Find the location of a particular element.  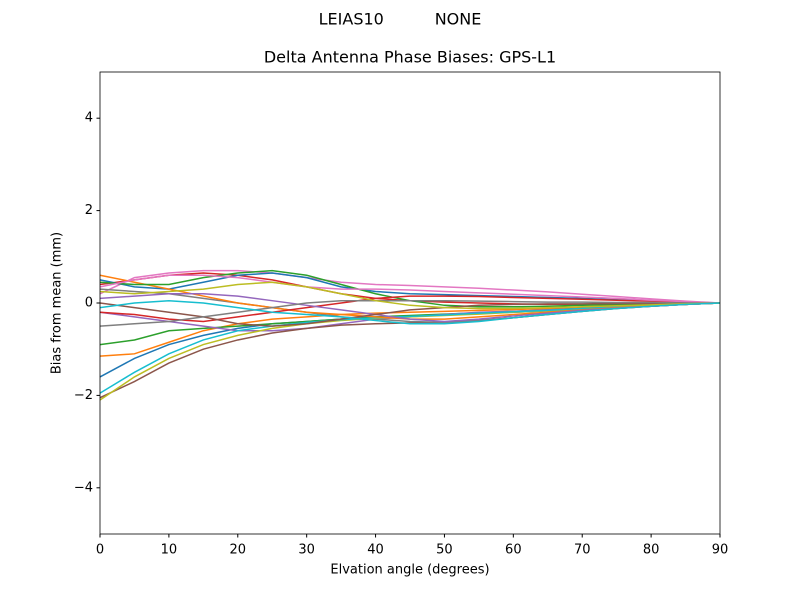

x-tick-label: 0 is located at coordinates (100, 550).